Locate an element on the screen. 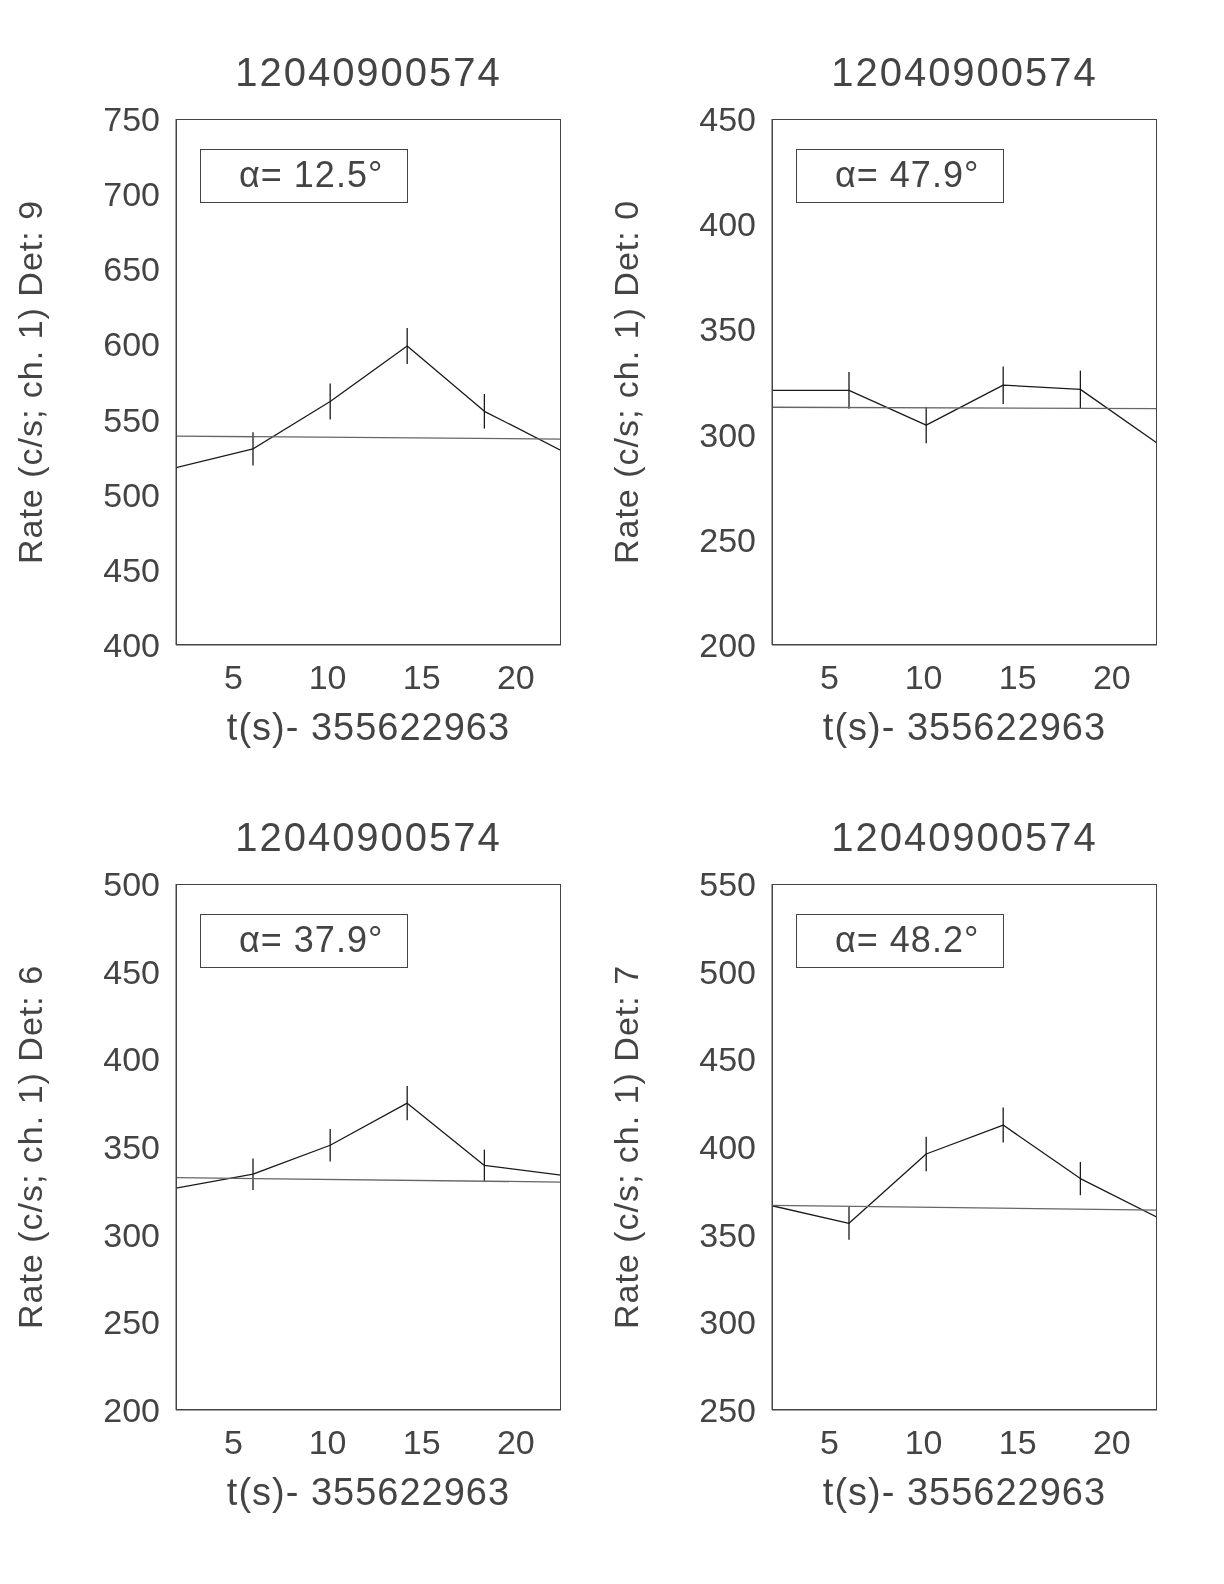 The height and width of the screenshot is (1584, 1224). annotation: α= 37.9° is located at coordinates (304, 941).